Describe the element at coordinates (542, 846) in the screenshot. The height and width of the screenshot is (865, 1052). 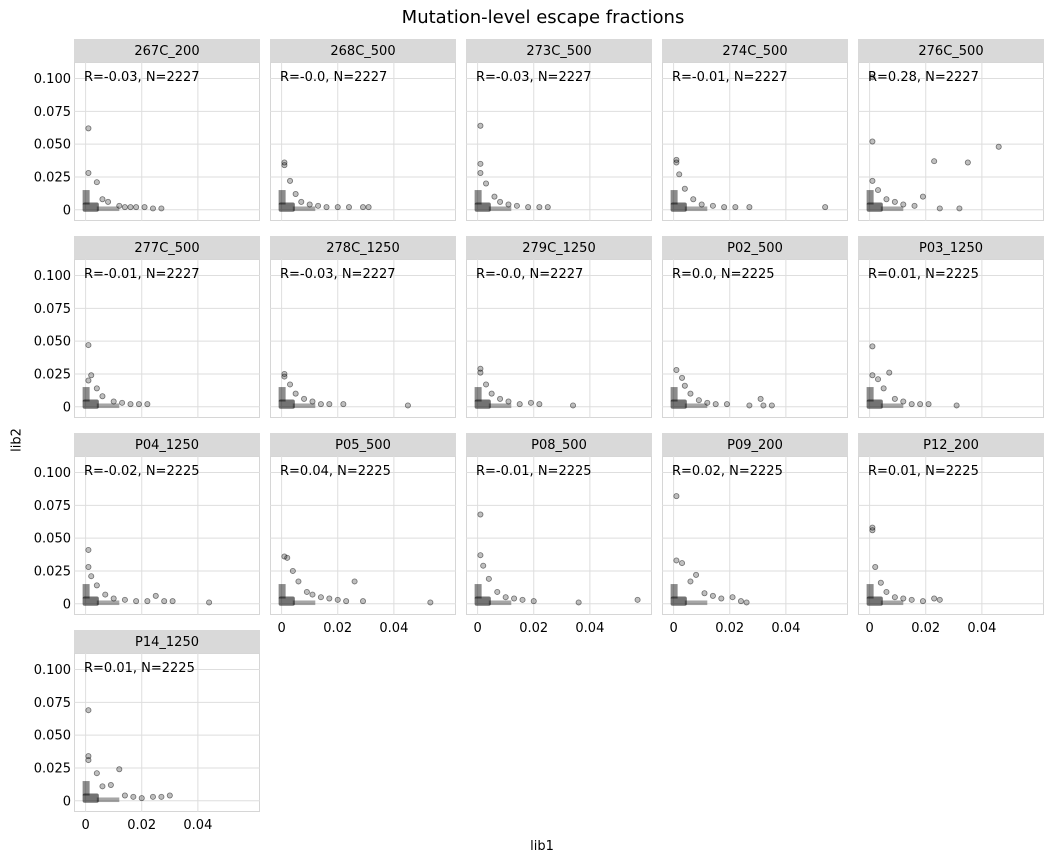
I see `x-axis-label: lib1` at that location.